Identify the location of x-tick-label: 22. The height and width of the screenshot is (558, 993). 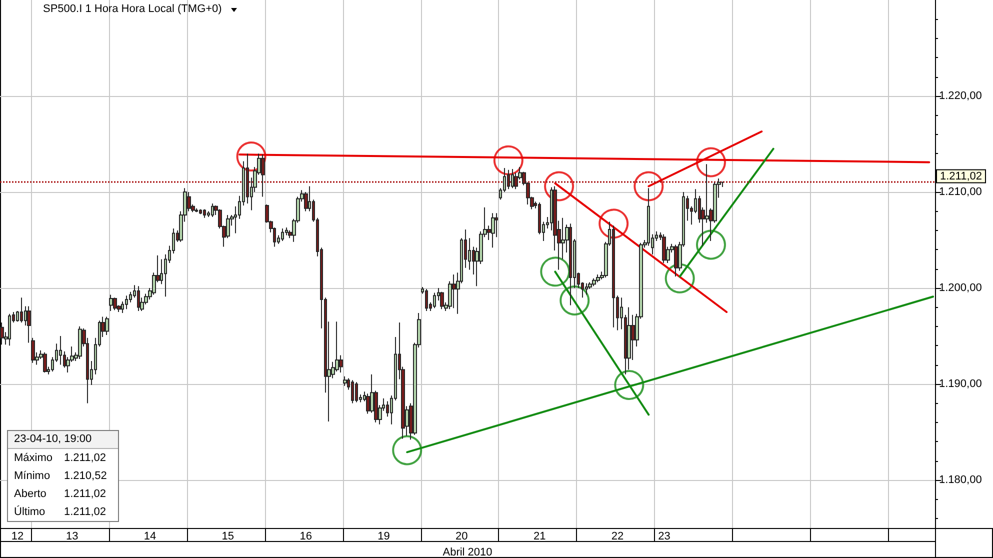
(617, 536).